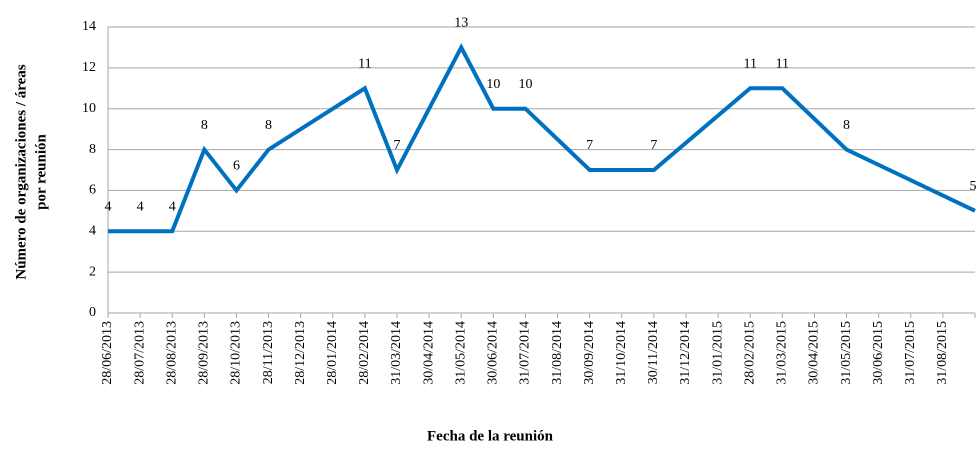 Image resolution: width=980 pixels, height=454 pixels. I want to click on x-tick-label: 31/08/2015, so click(942, 353).